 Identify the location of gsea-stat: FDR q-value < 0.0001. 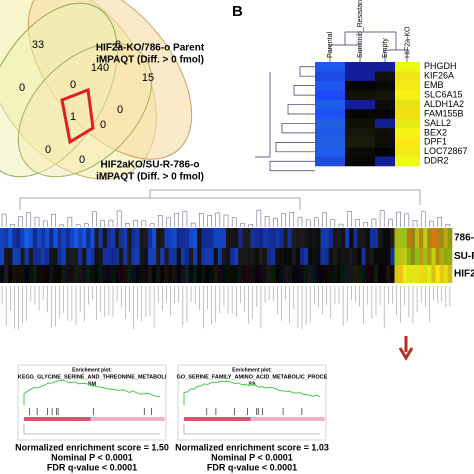
(92, 467).